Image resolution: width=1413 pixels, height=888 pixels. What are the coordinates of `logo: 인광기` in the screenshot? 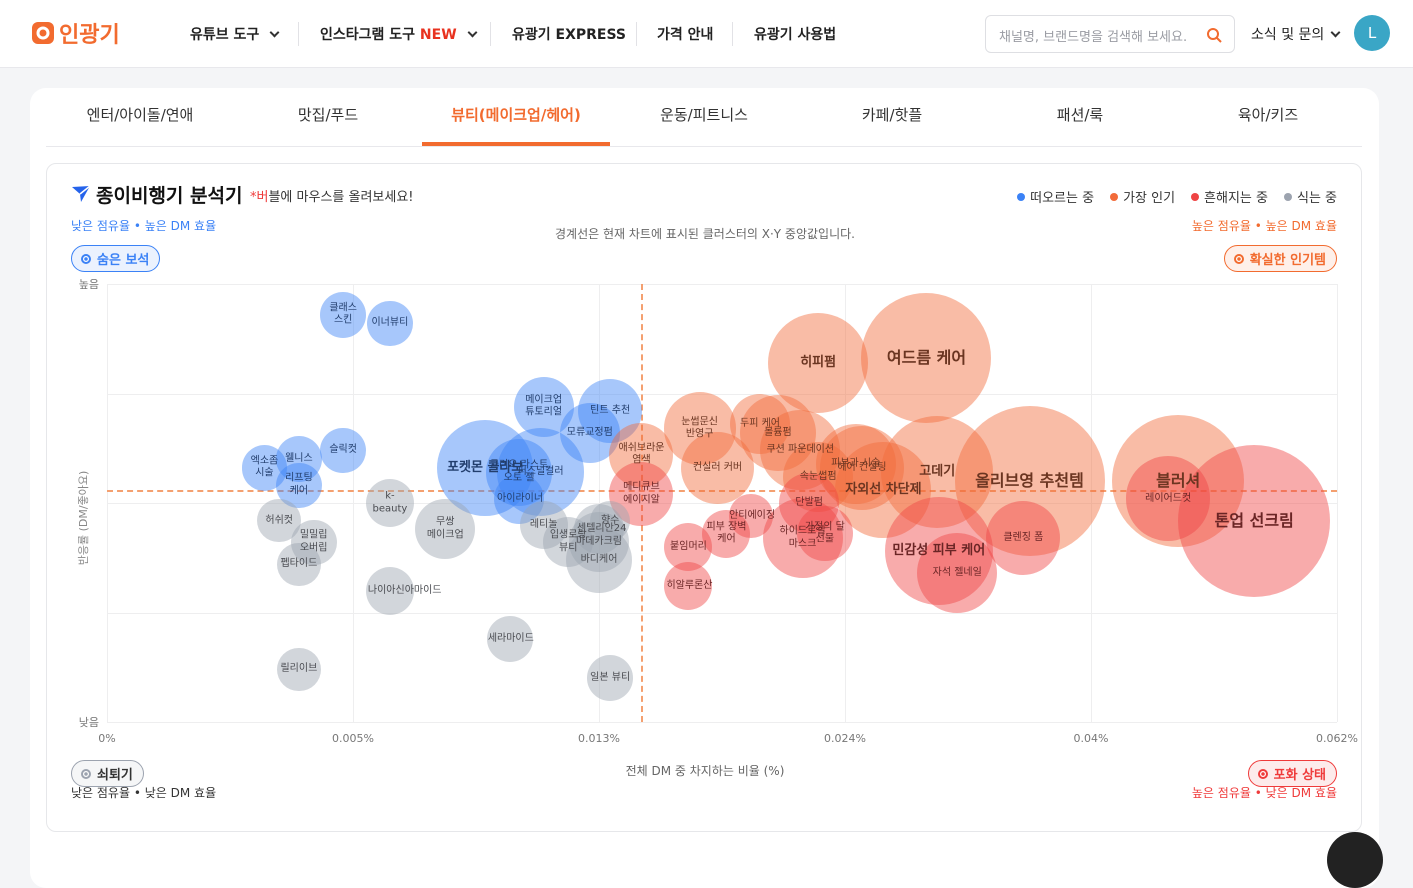 It's located at (89, 35).